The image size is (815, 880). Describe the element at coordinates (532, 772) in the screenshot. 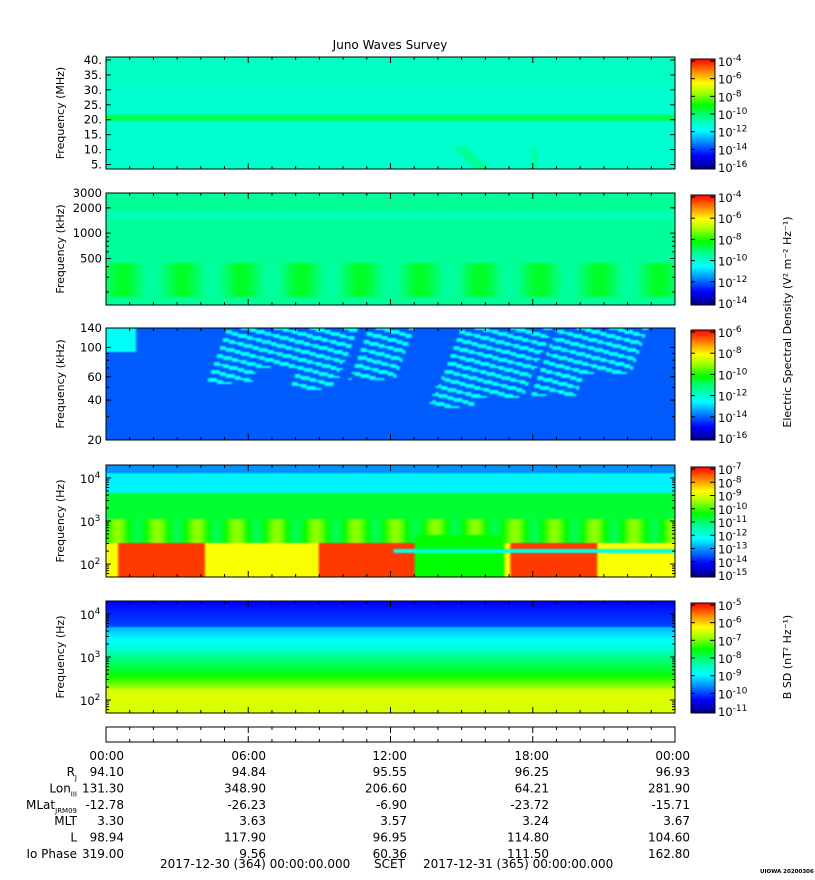

I see `ephemeris-value: 96.25` at that location.